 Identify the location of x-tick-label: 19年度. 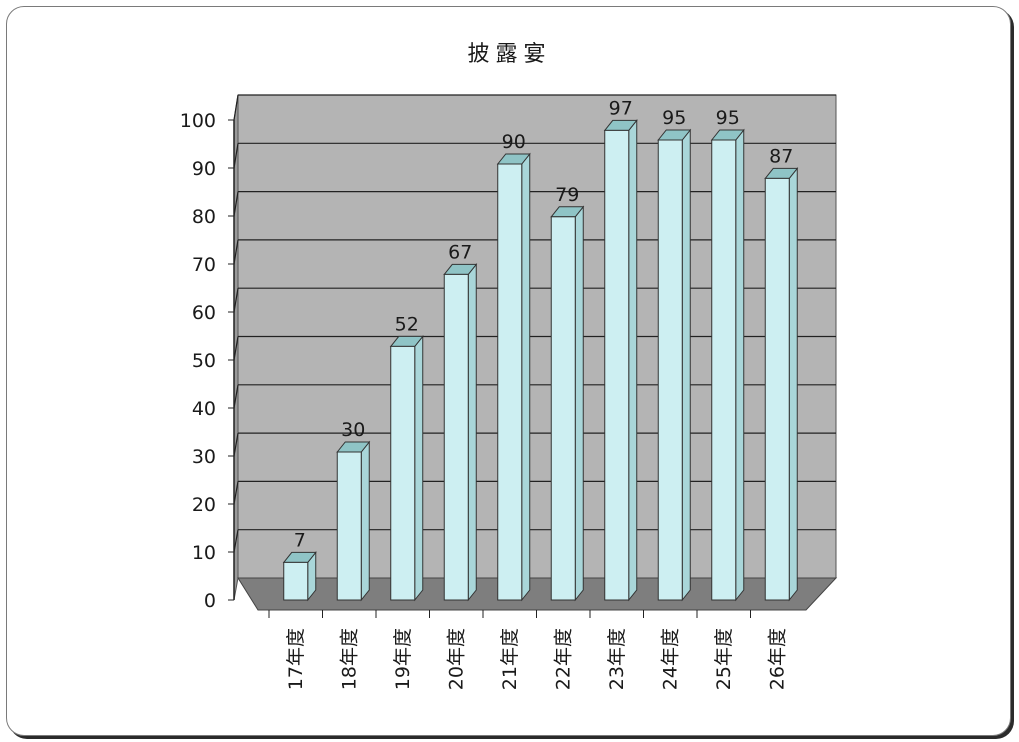
(403, 659).